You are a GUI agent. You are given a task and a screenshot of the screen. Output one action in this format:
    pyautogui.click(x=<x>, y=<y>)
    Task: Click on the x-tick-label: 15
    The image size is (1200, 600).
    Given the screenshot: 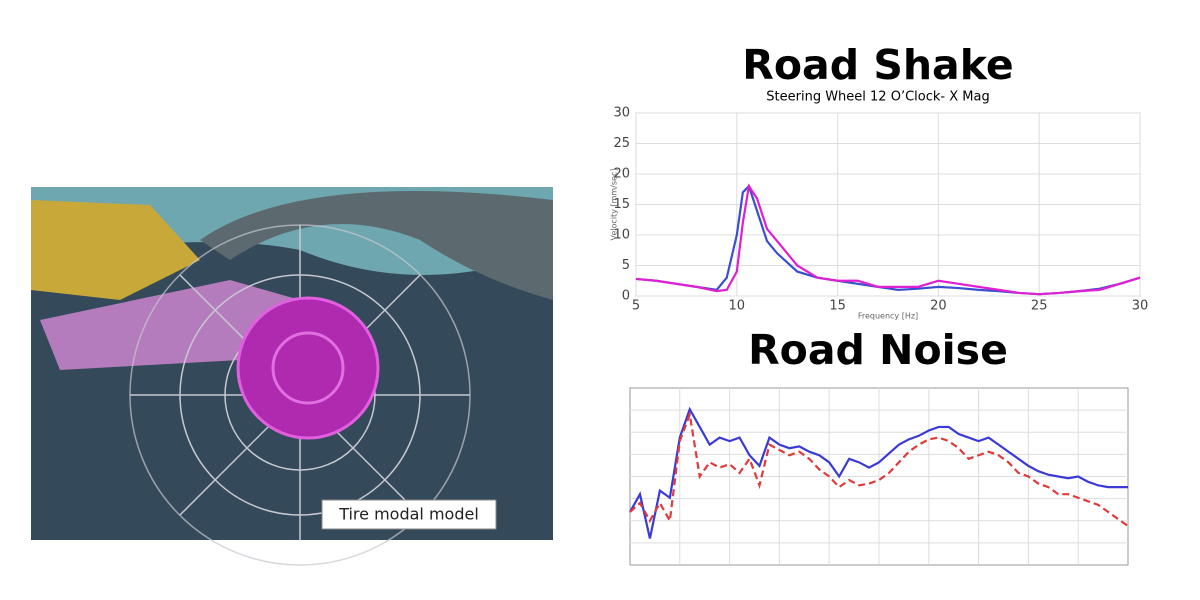 What is the action you would take?
    pyautogui.click(x=837, y=306)
    